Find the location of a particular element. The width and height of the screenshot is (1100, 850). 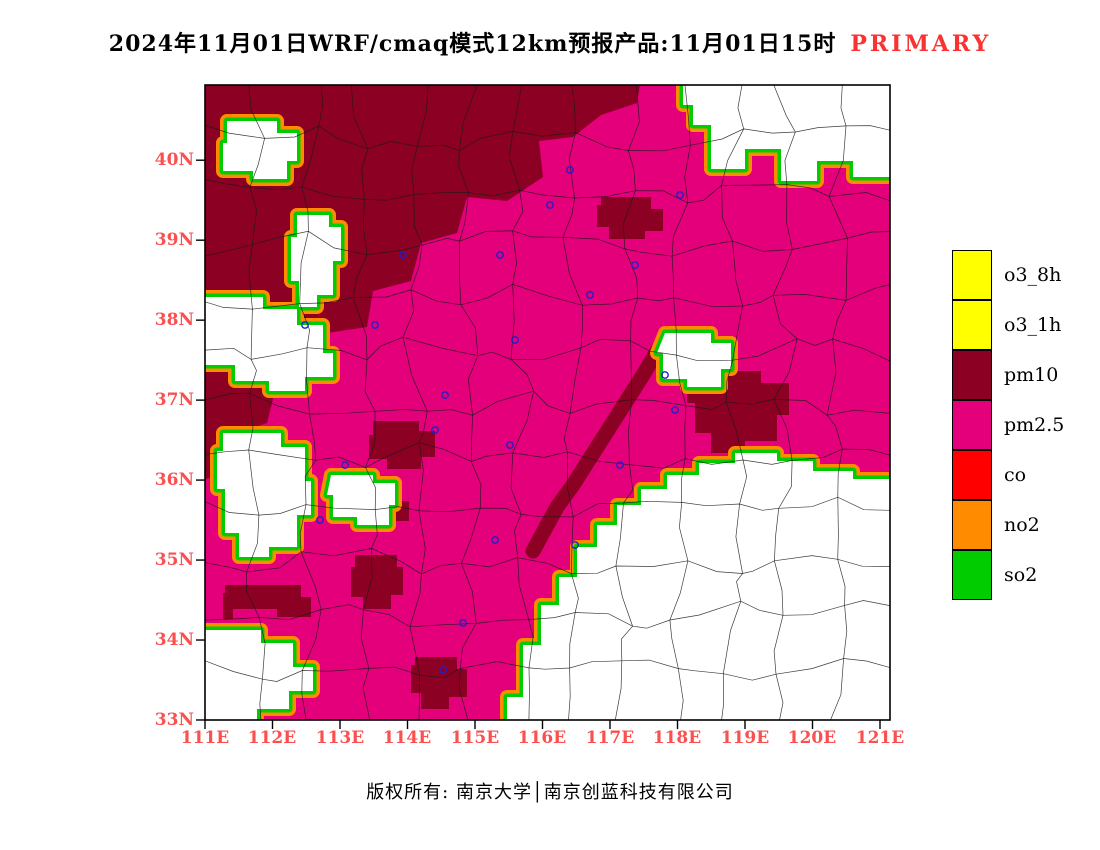

lat-tick-label: 34N is located at coordinates (174, 640).